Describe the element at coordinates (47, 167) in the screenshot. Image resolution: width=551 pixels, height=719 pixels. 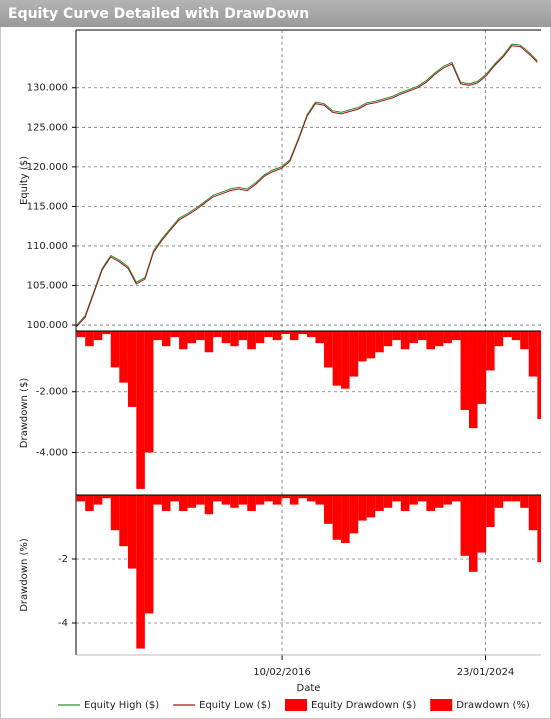
I see `y-tick-label: 120.000` at that location.